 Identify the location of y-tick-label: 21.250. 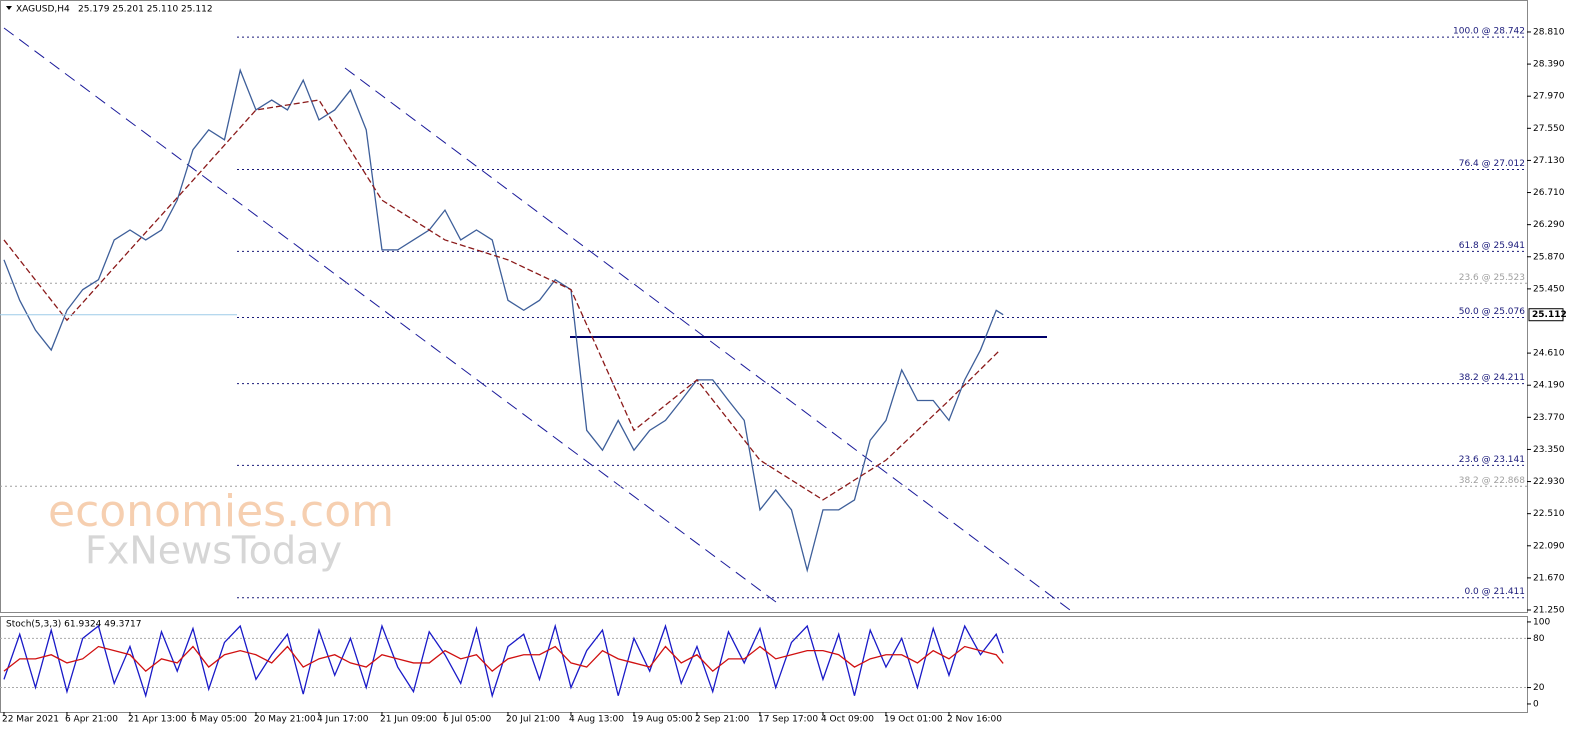
(1549, 611).